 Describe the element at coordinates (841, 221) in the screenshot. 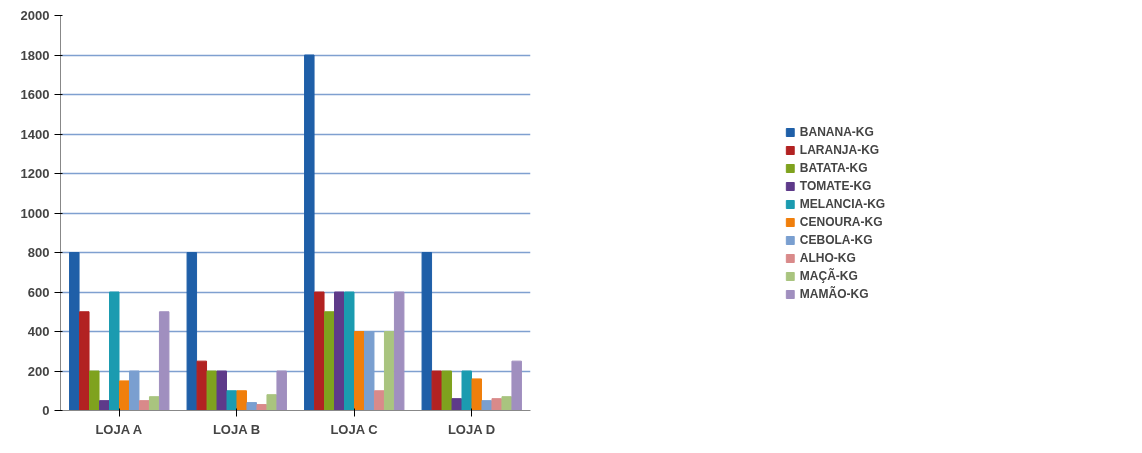

I see `legend-label: CENOURA-KG` at that location.